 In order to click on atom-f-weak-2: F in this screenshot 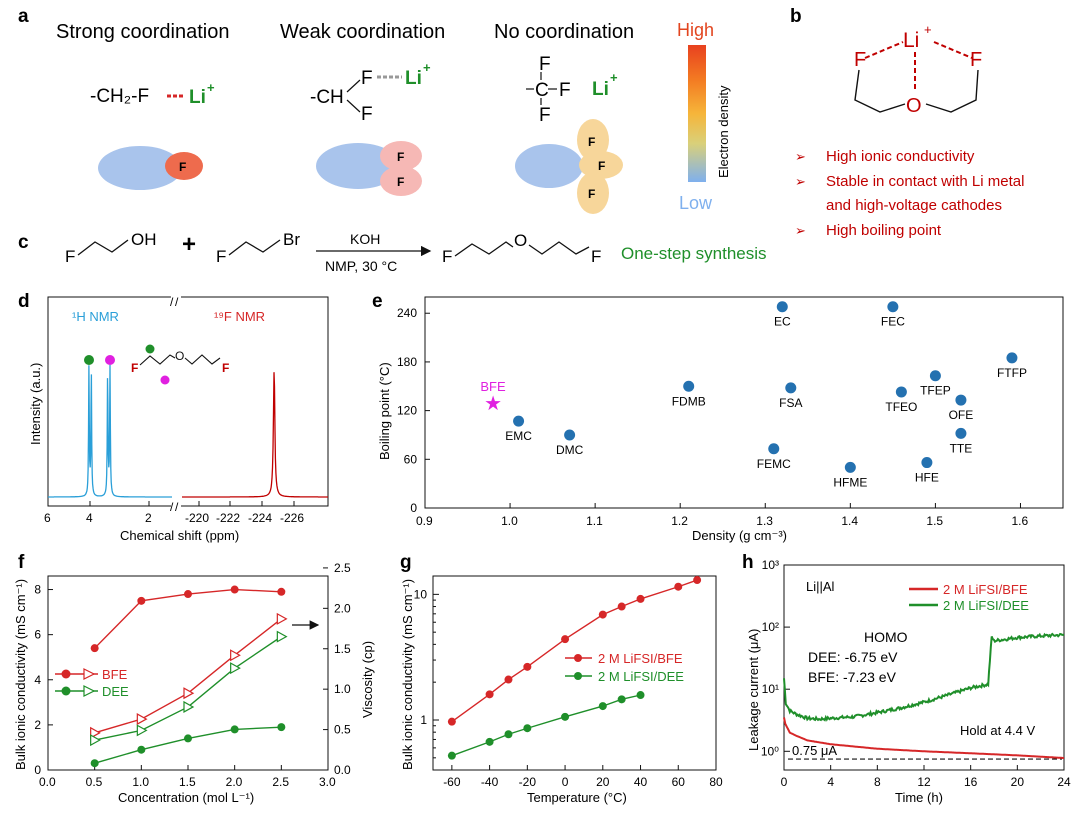, I will do `click(367, 114)`.